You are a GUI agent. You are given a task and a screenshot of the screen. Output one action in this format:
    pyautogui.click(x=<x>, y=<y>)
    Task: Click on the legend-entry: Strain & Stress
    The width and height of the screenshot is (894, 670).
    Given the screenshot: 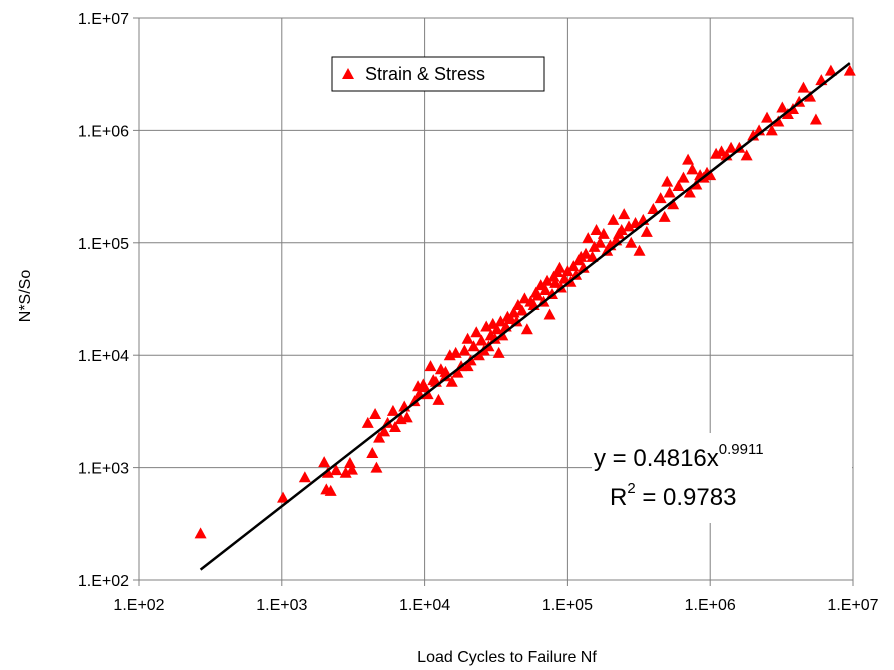 What is the action you would take?
    pyautogui.click(x=425, y=74)
    